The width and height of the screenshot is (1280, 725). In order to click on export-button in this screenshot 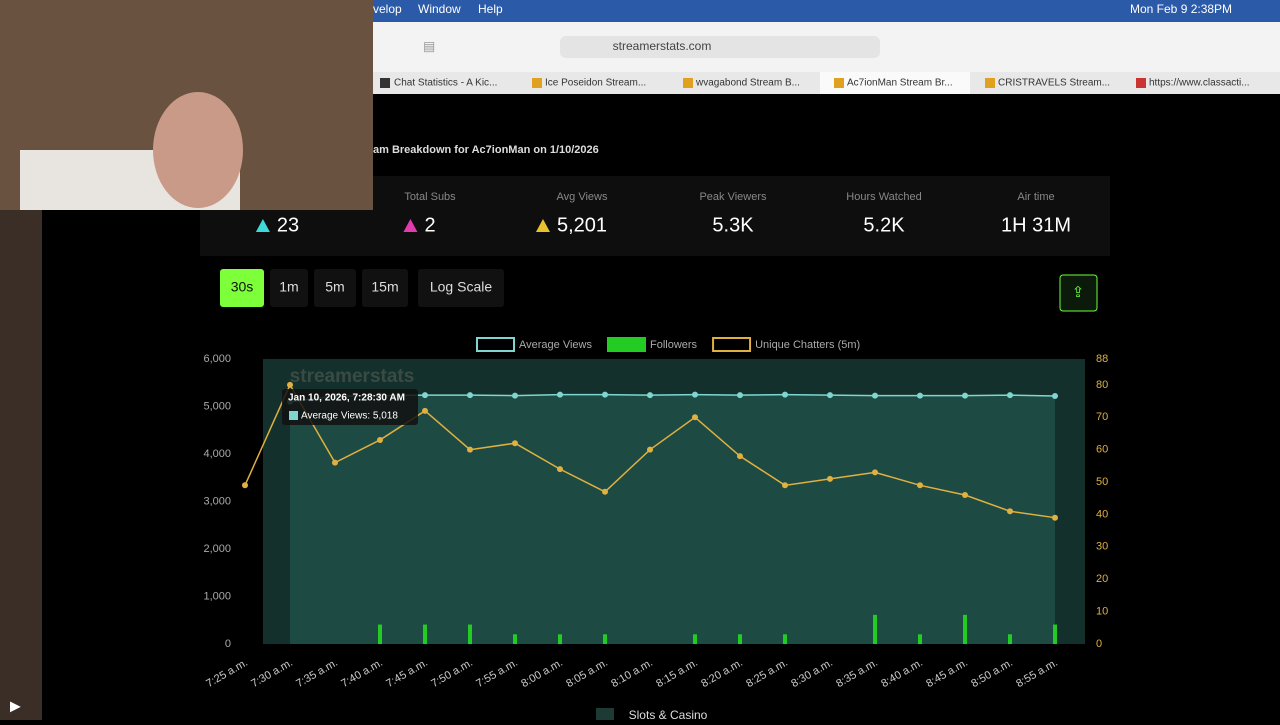, I will do `click(1078, 293)`.